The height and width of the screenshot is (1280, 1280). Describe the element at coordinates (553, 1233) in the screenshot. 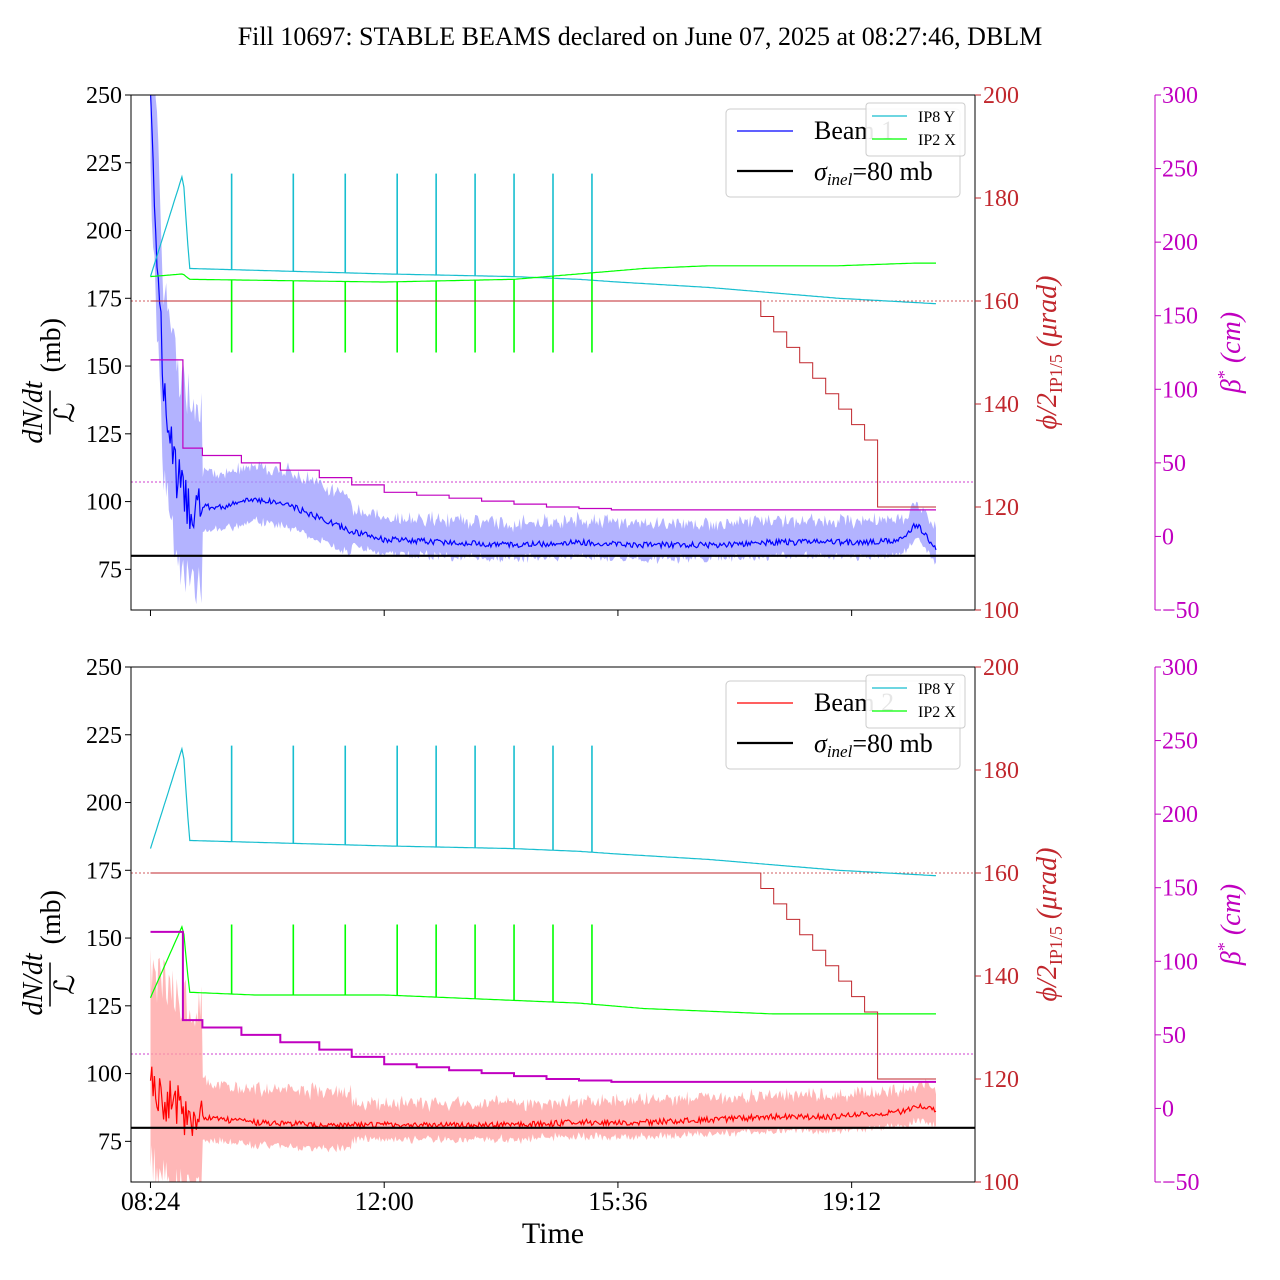

I see `x-axis-label: Time` at that location.